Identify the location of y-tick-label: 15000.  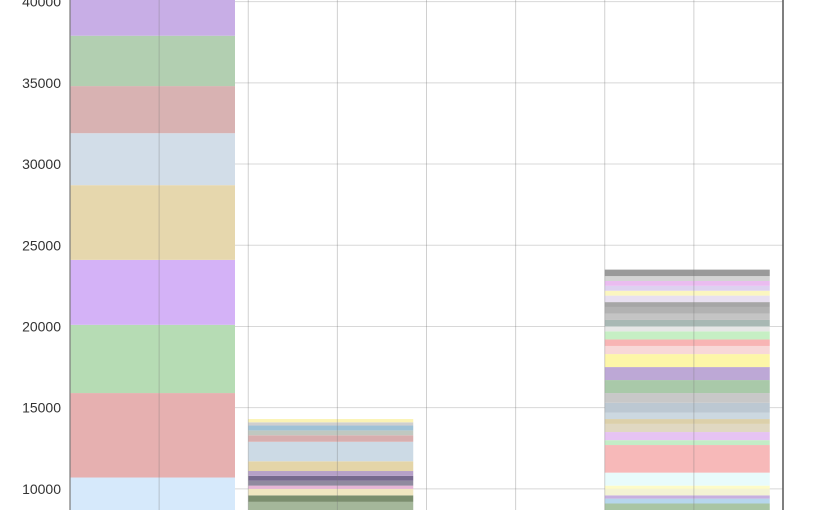
(41, 408).